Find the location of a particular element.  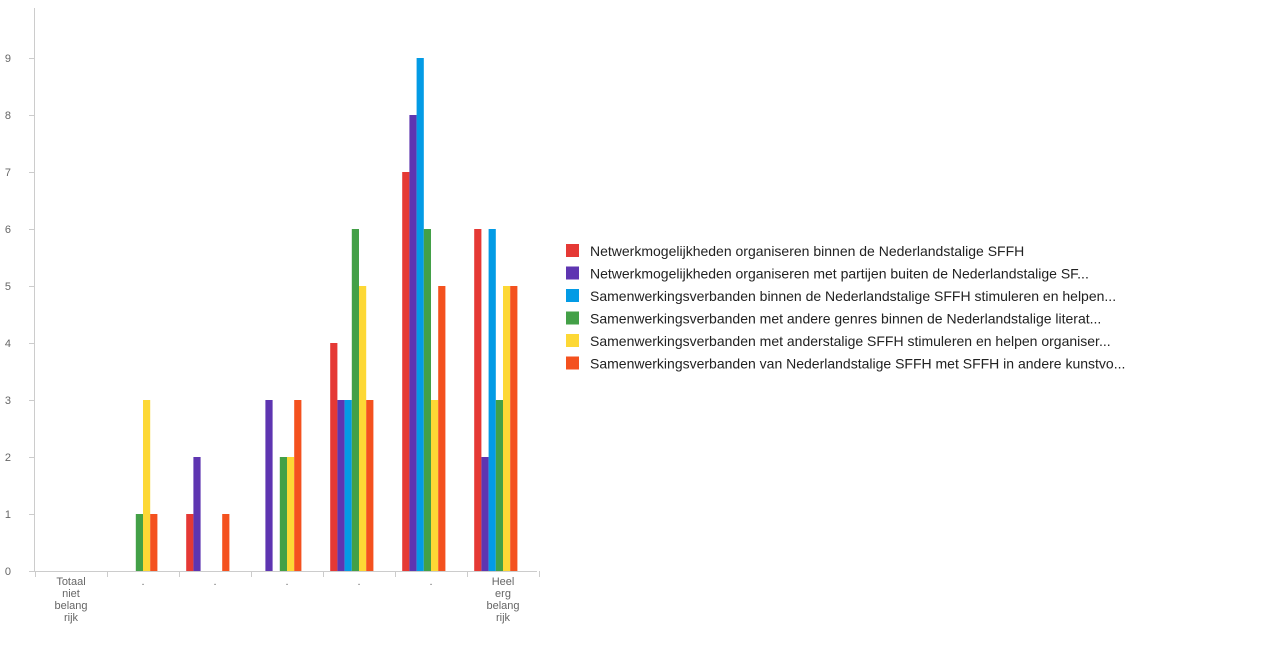

x-category-label: Heel erg belang rijk is located at coordinates (502, 600).